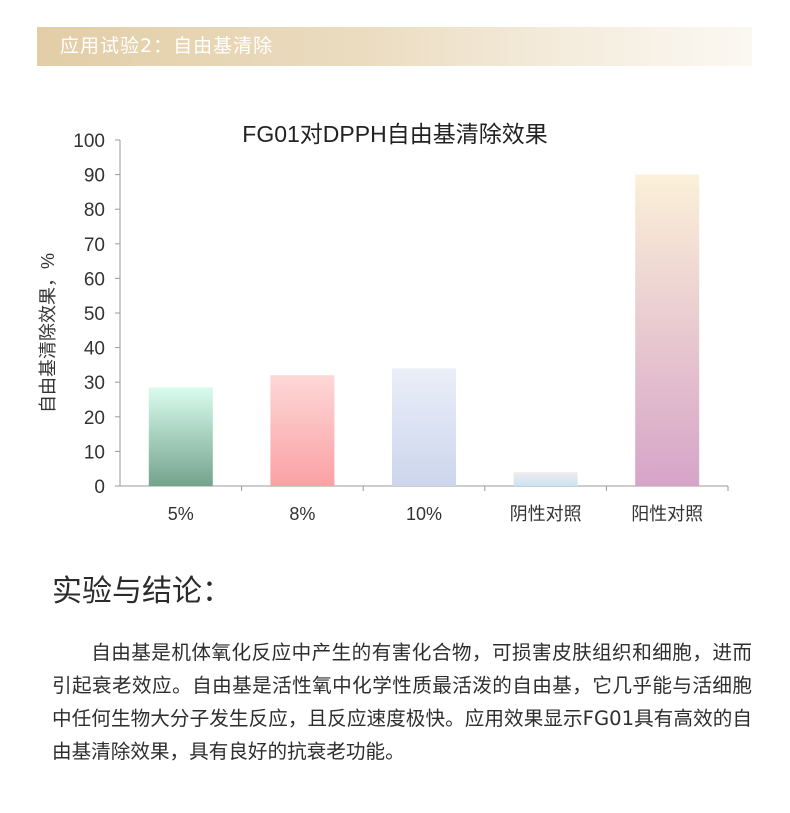  What do you see at coordinates (546, 514) in the screenshot?
I see `x-tick-label: 阴性对照` at bounding box center [546, 514].